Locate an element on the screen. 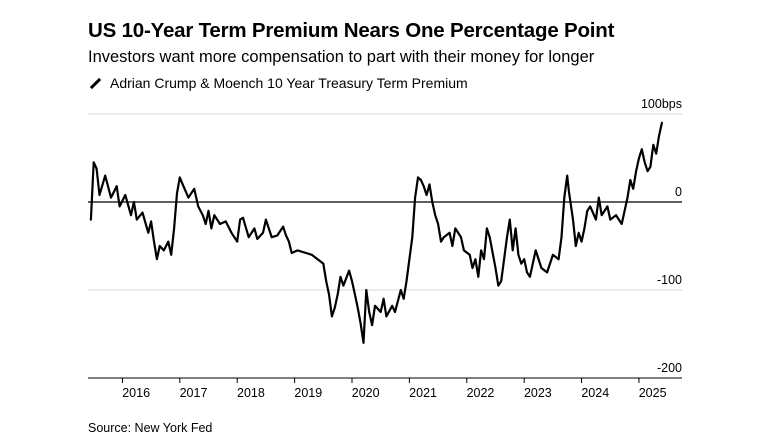  x-tick-label: 2020 is located at coordinates (366, 393).